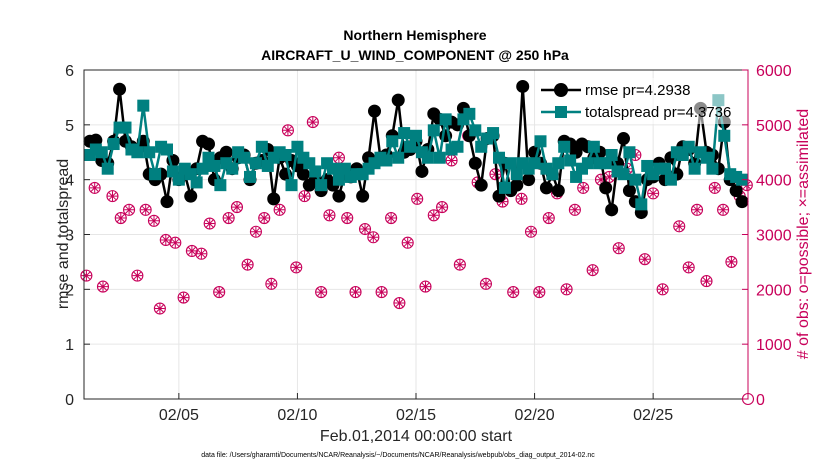 This screenshot has height=470, width=830. I want to click on y-right-tick-label: 2000, so click(774, 290).